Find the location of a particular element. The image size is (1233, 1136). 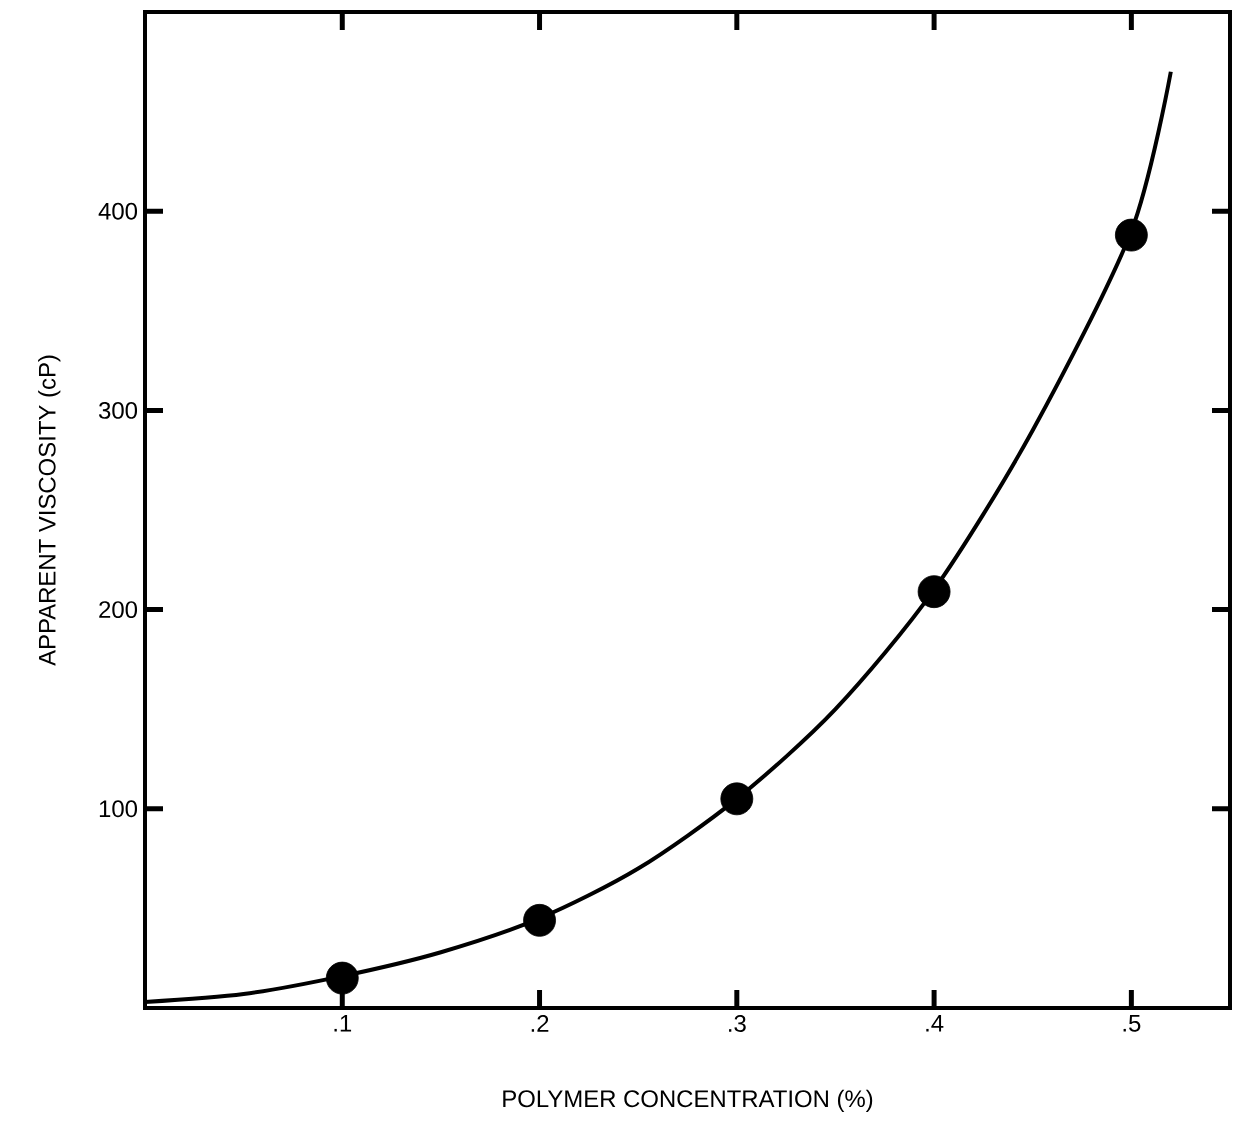

x-tick-label: .4 is located at coordinates (935, 1023).